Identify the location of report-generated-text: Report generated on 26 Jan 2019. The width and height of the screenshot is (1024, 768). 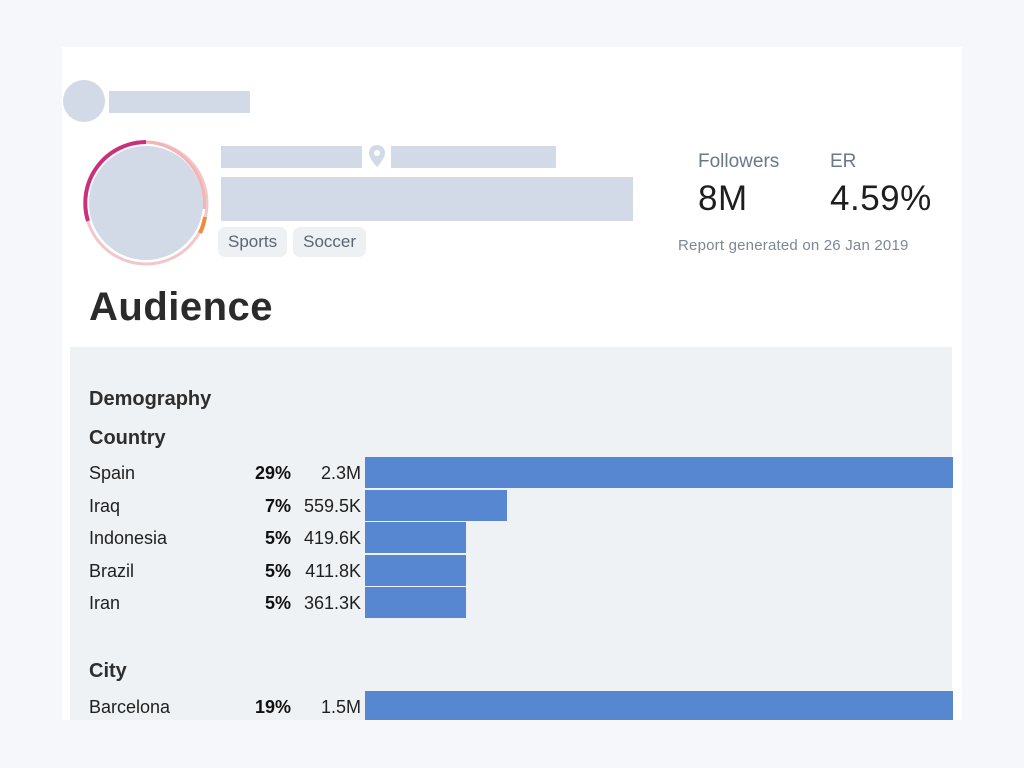
(793, 245).